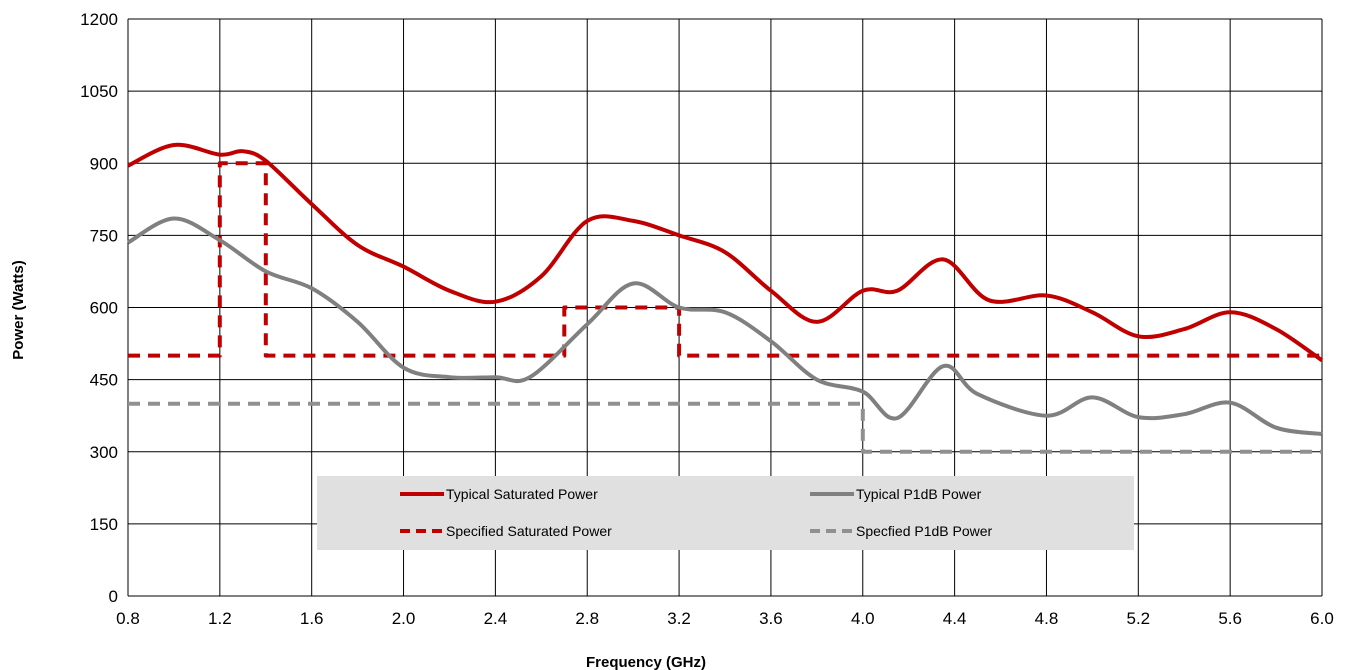 Image resolution: width=1348 pixels, height=670 pixels. What do you see at coordinates (99, 91) in the screenshot?
I see `y-tick-label: 1050` at bounding box center [99, 91].